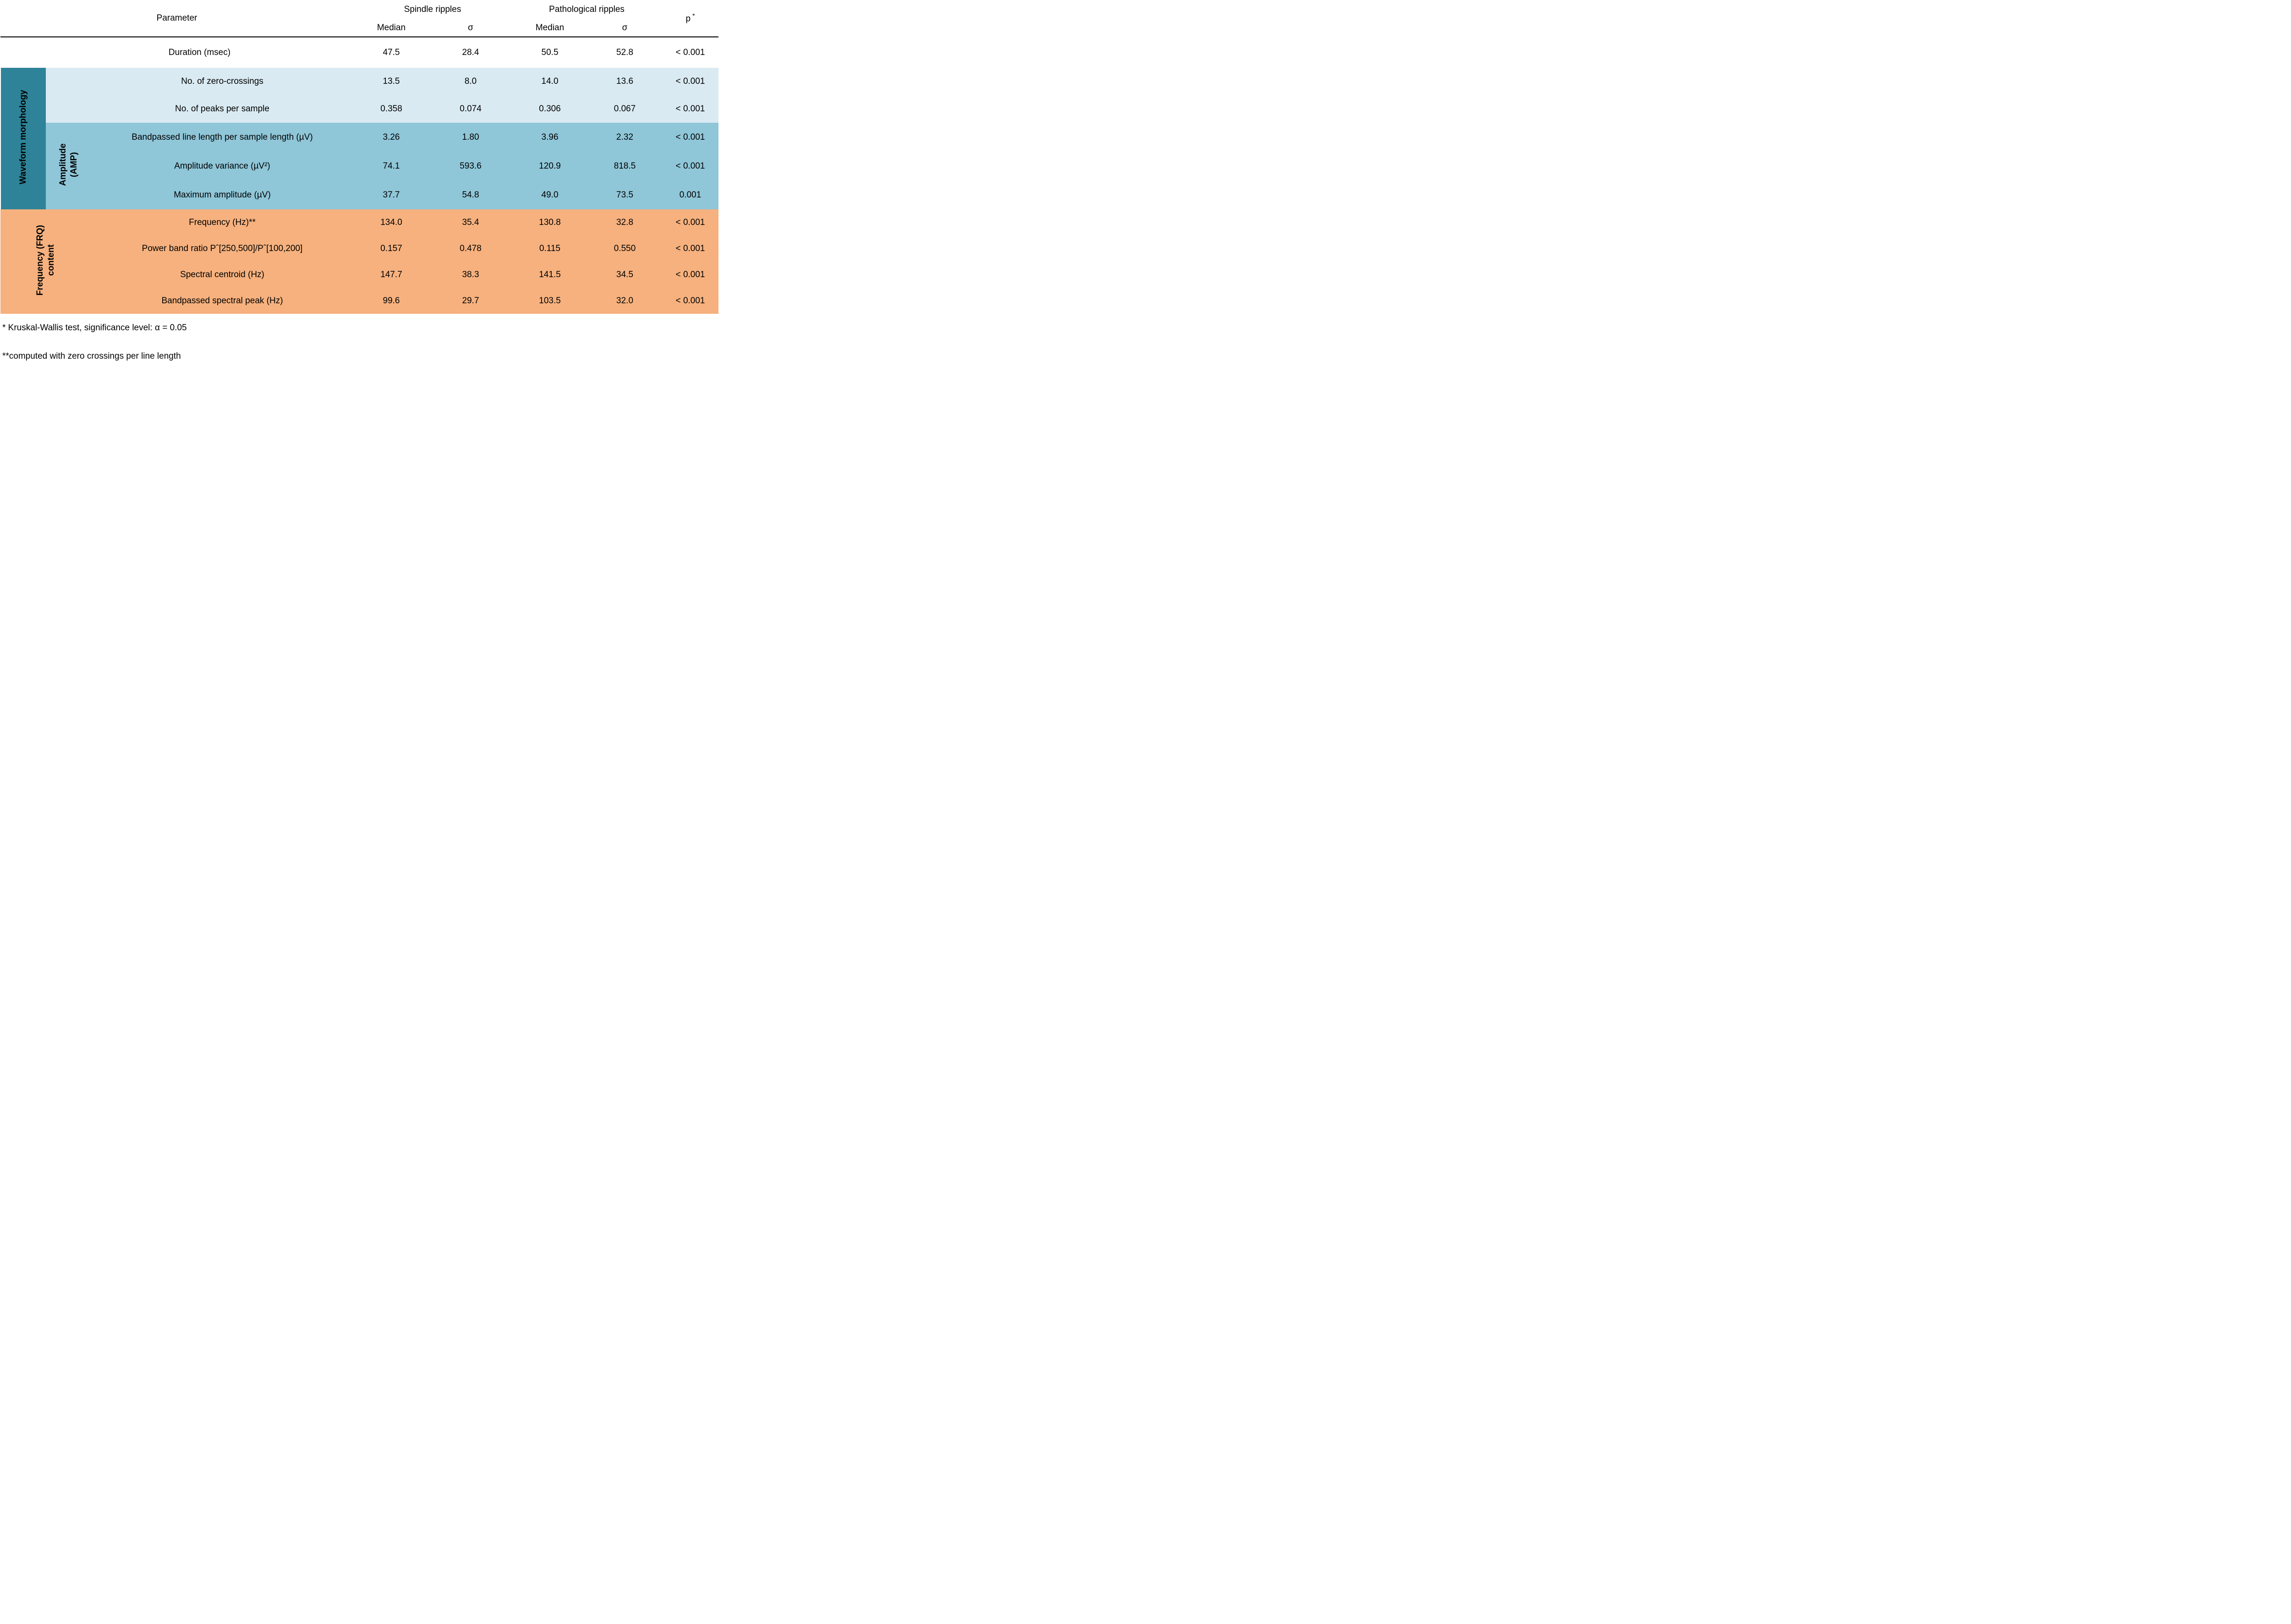  Describe the element at coordinates (550, 275) in the screenshot. I see `value-cell: 141.5` at that location.